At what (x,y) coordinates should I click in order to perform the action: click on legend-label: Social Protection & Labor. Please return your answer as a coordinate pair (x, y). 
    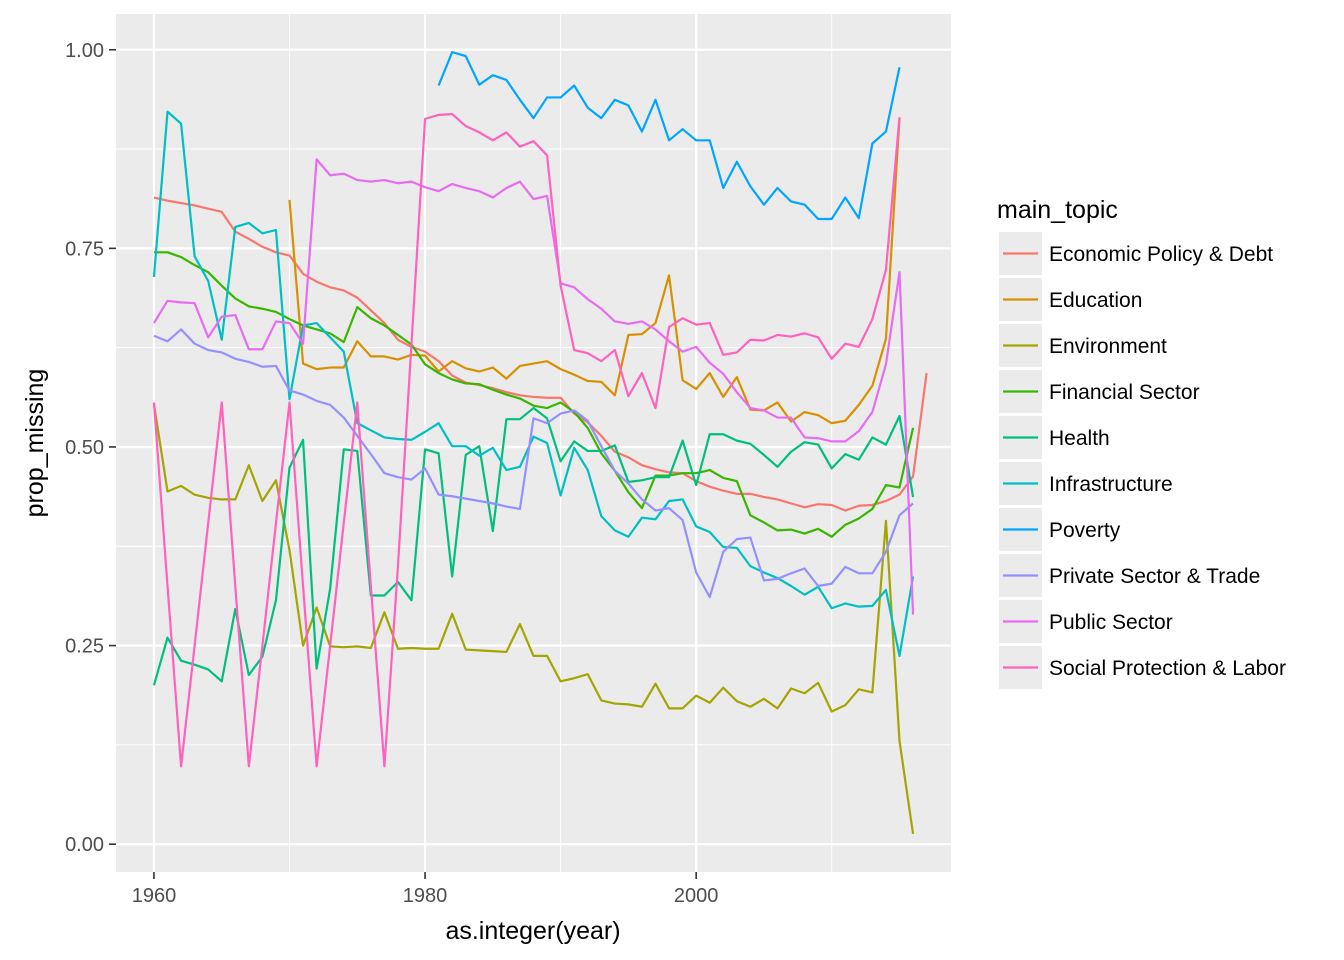
    Looking at the image, I should click on (1167, 668).